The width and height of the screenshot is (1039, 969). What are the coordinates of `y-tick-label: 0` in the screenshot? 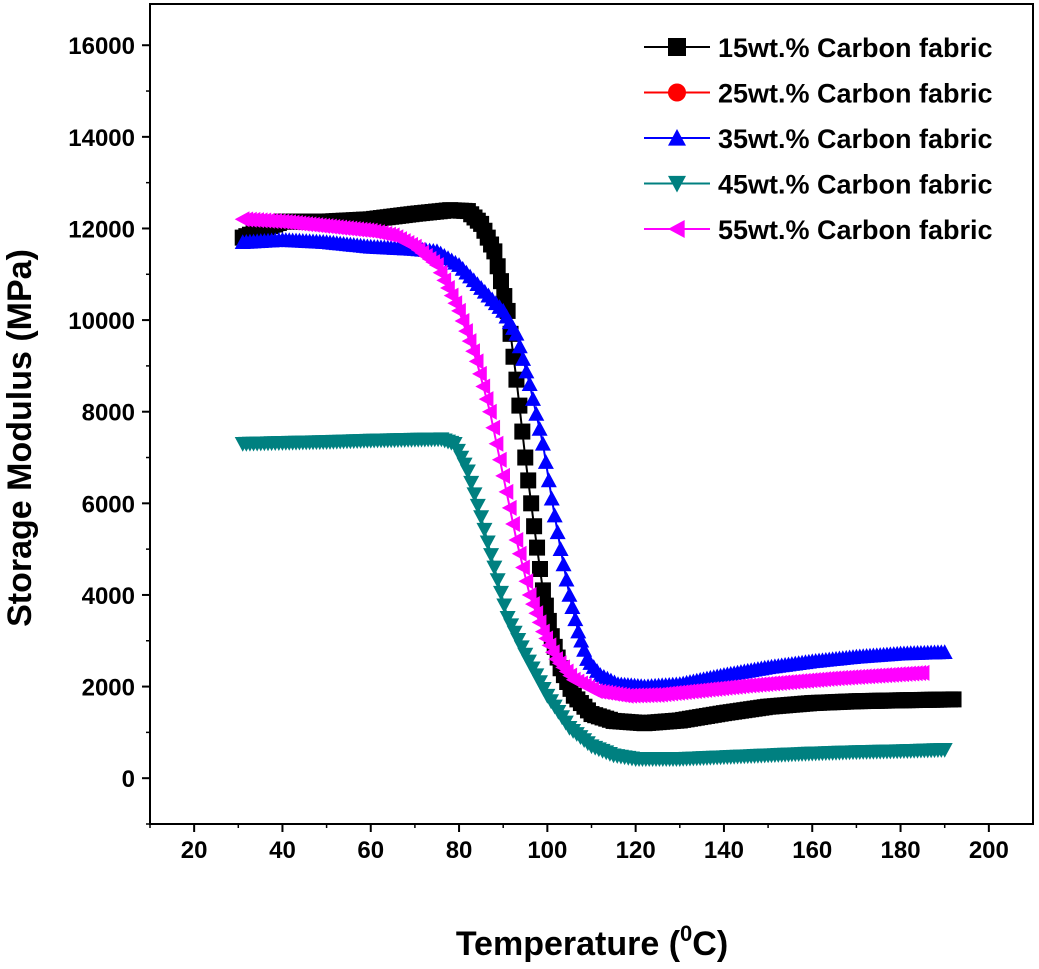 It's located at (128, 779).